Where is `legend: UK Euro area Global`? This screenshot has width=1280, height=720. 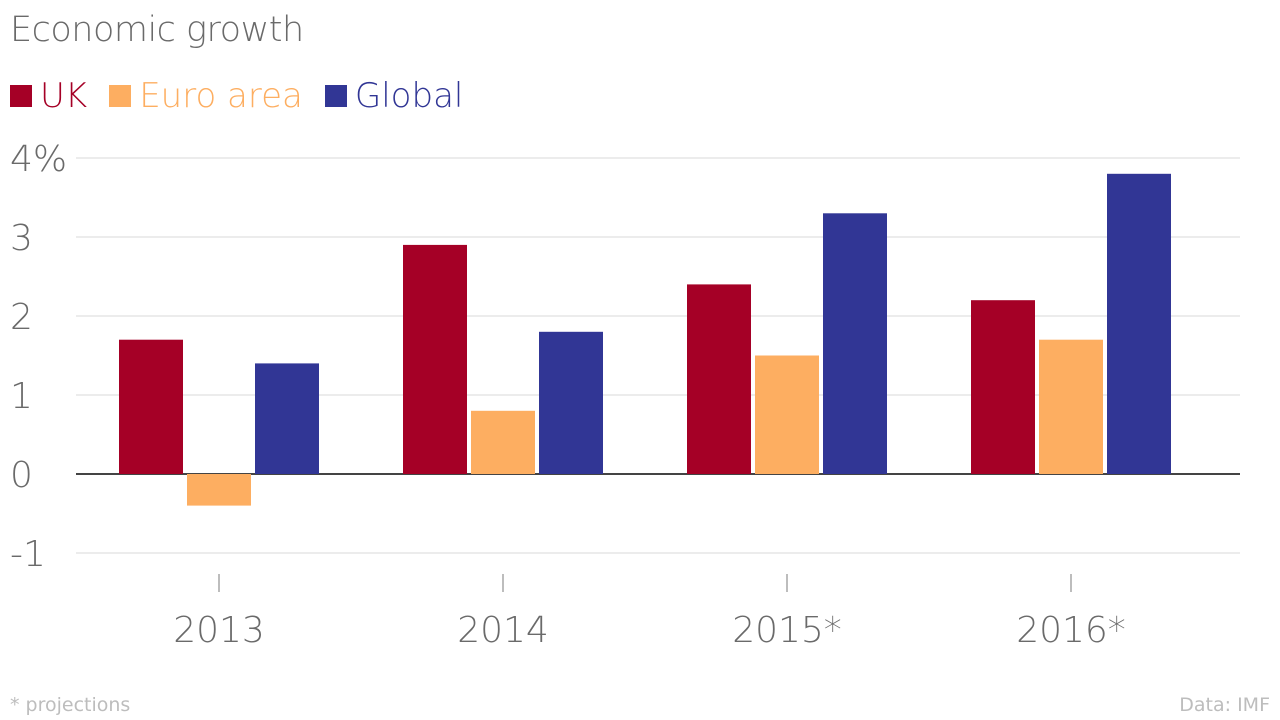 legend: UK Euro area Global is located at coordinates (236, 96).